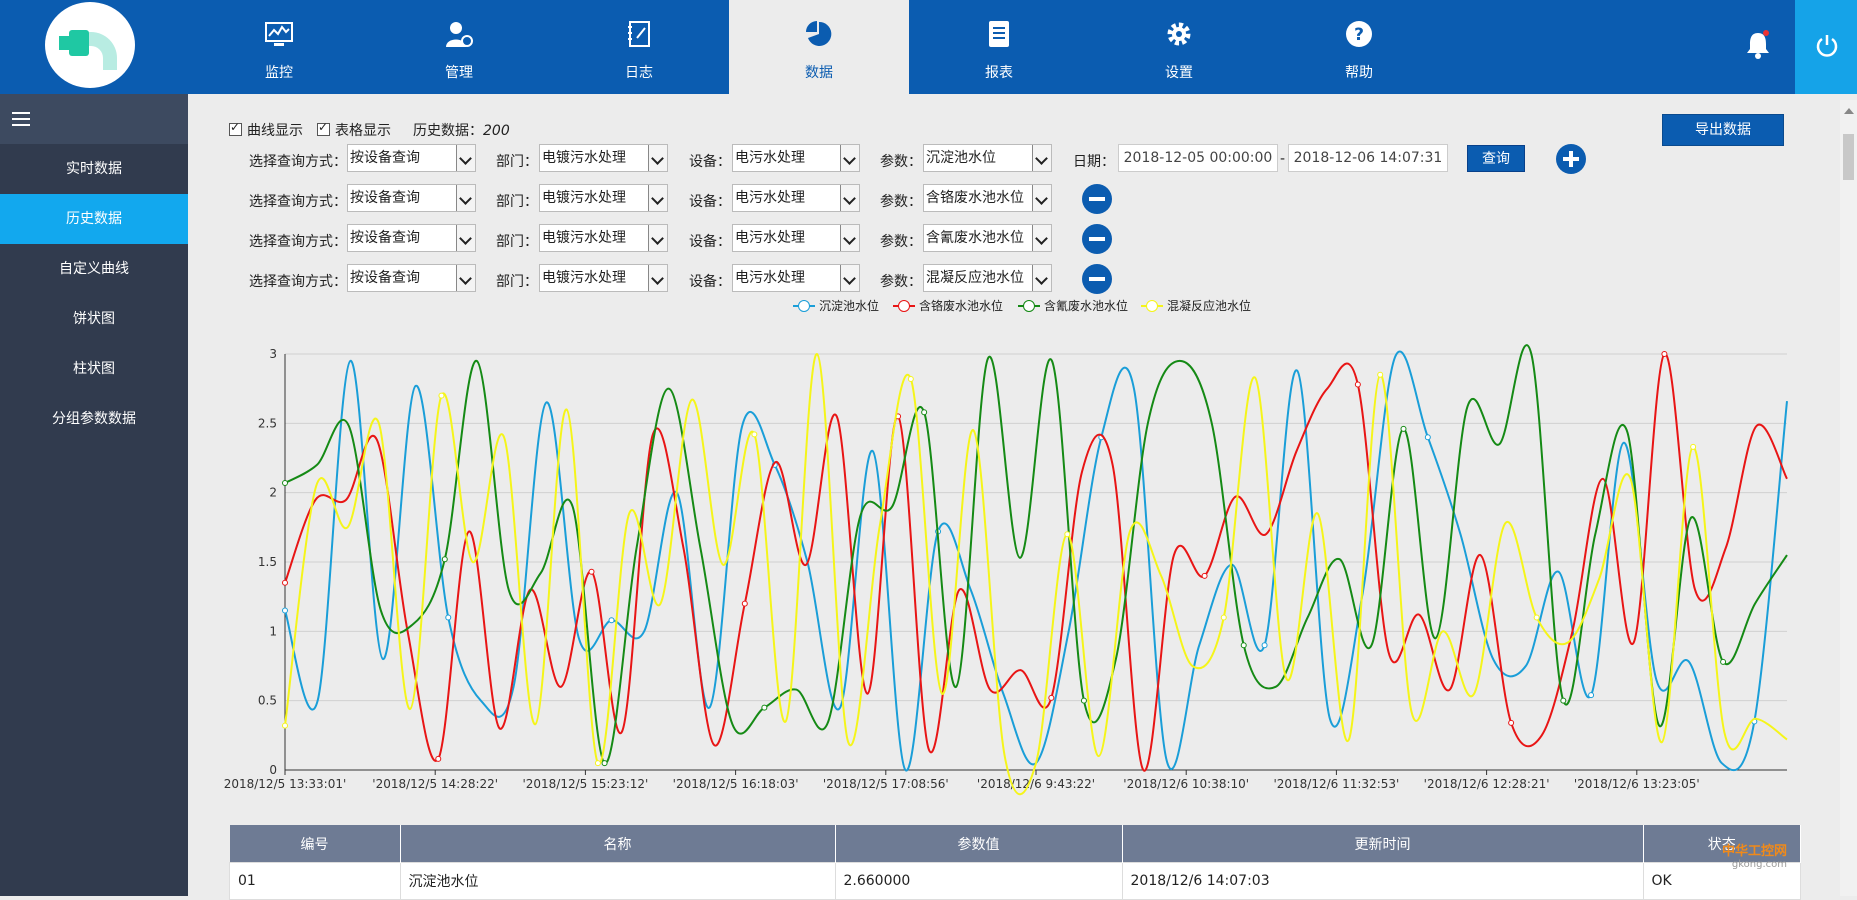  What do you see at coordinates (585, 784) in the screenshot?
I see `x-tick-label: '2018/12/5 15:23:12'` at bounding box center [585, 784].